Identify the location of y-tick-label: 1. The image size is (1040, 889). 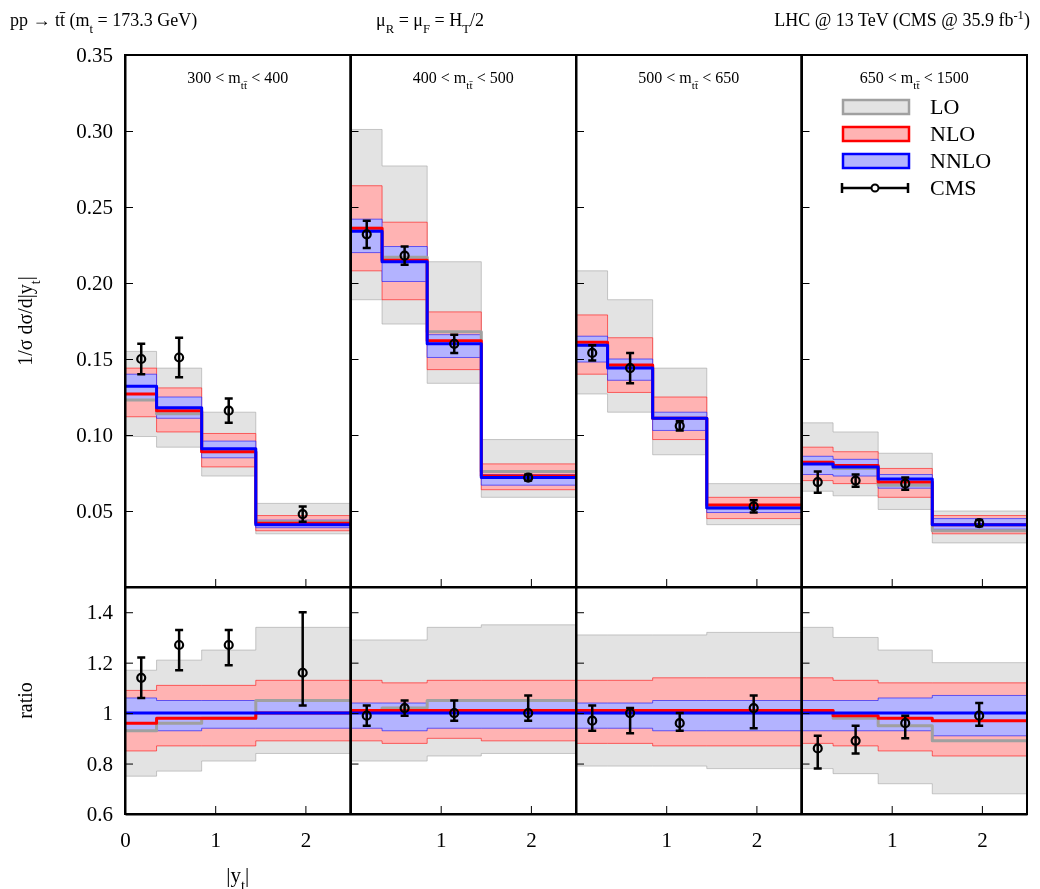
(107, 713).